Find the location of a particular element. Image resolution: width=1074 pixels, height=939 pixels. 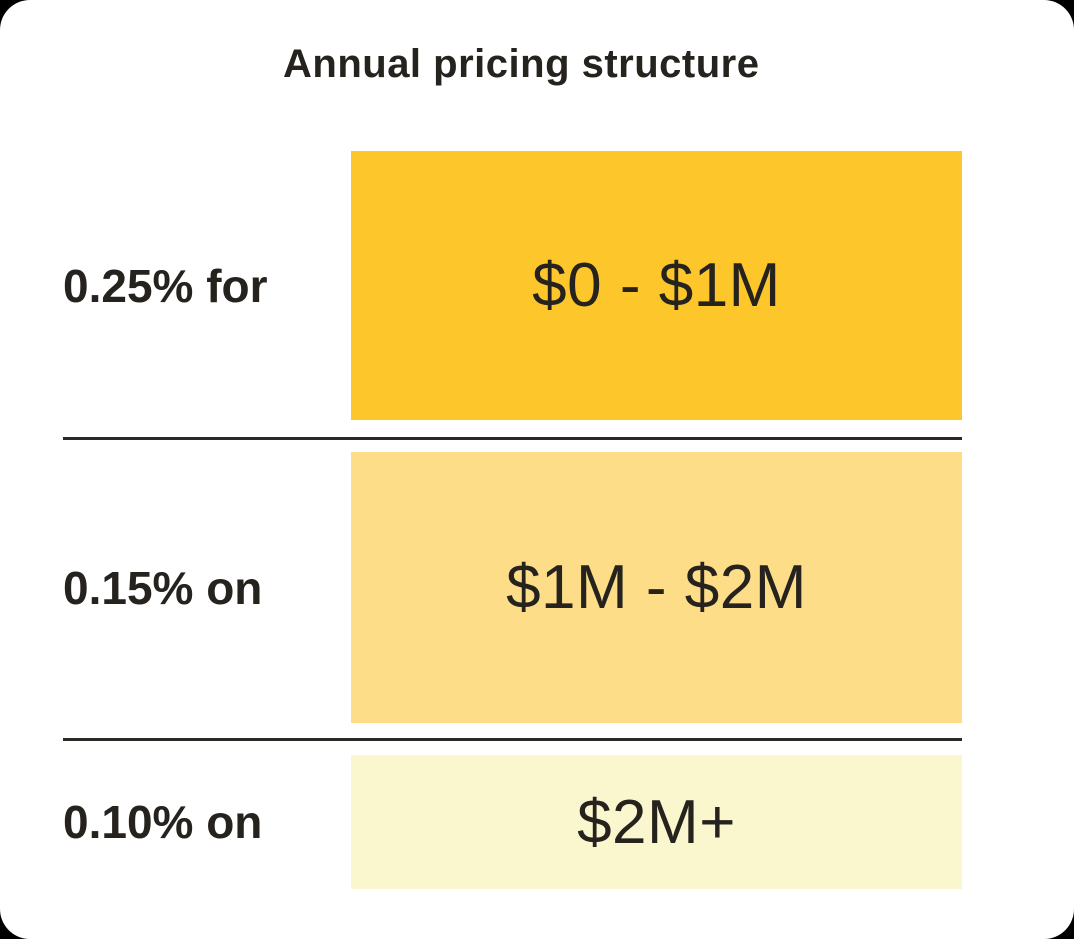

chart-title: Annual pricing structure is located at coordinates (521, 64).